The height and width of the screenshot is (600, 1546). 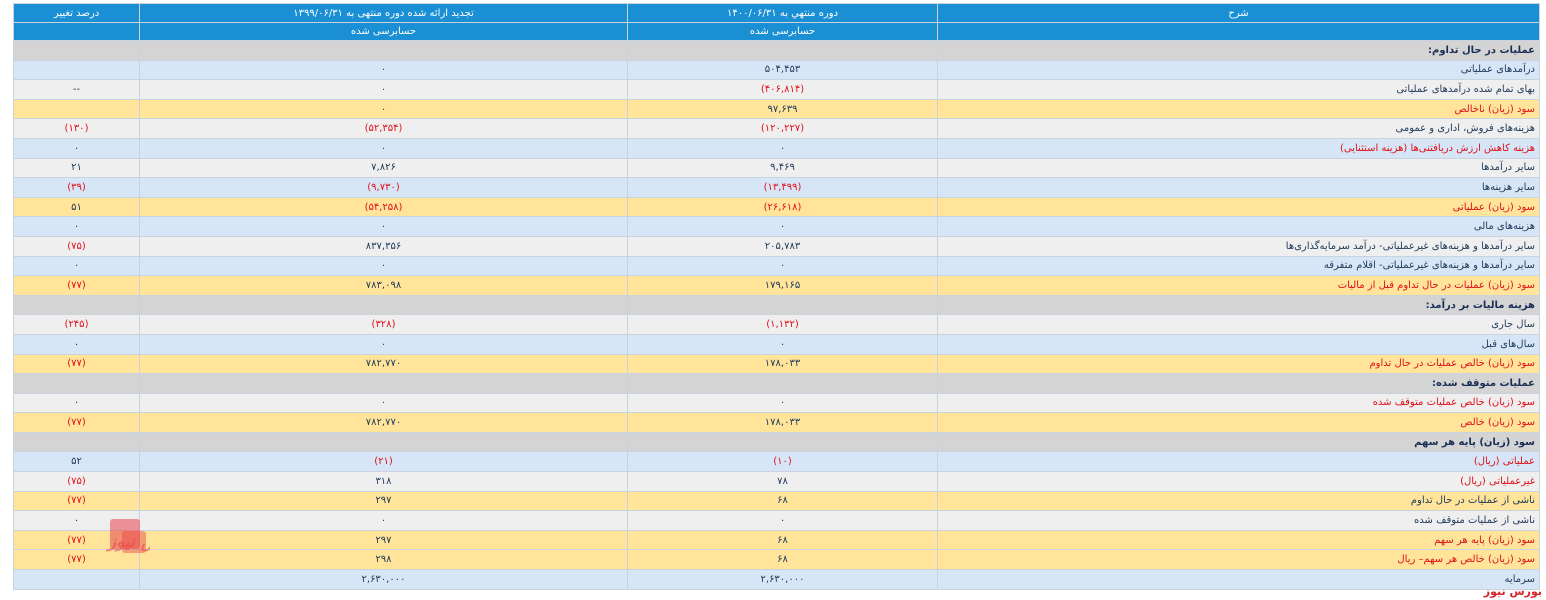 I want to click on row-description: عملیاتی (ریال), so click(x=1238, y=462).